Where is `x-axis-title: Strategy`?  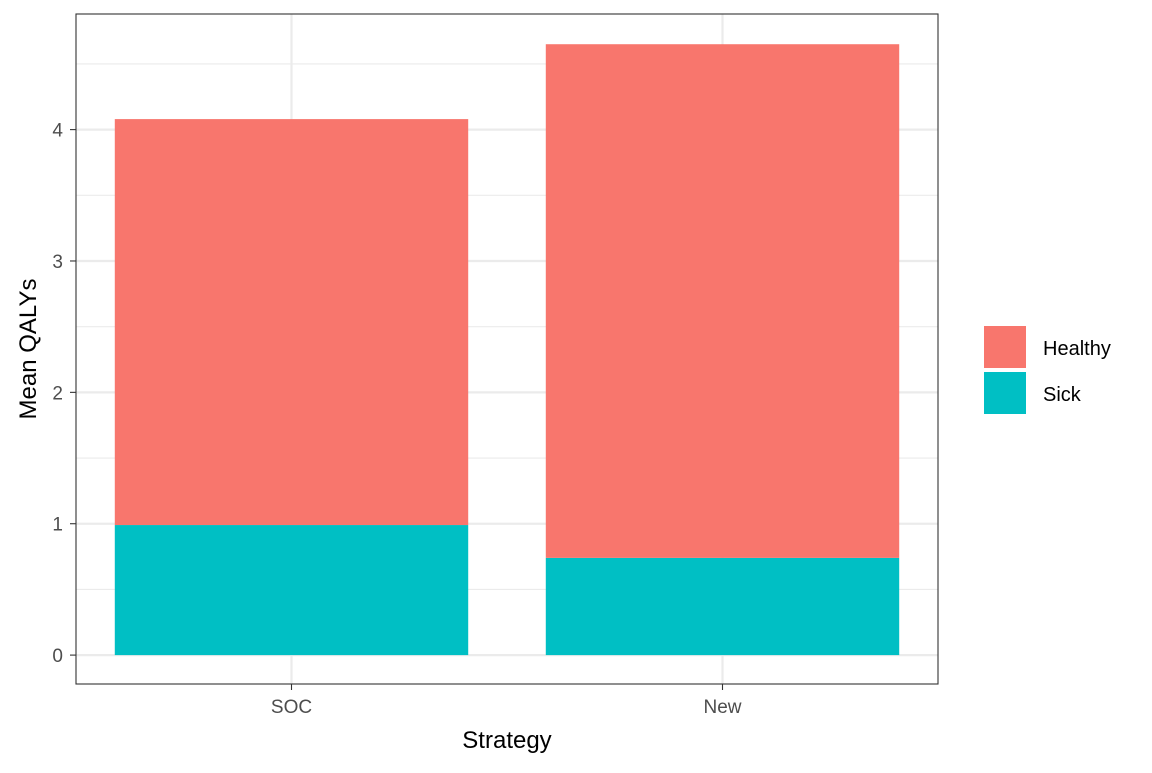 x-axis-title: Strategy is located at coordinates (506, 740).